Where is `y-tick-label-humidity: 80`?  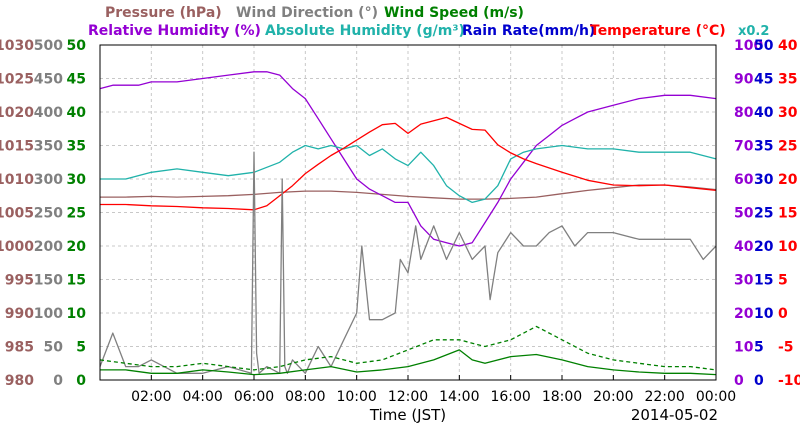 y-tick-label-humidity: 80 is located at coordinates (744, 113).